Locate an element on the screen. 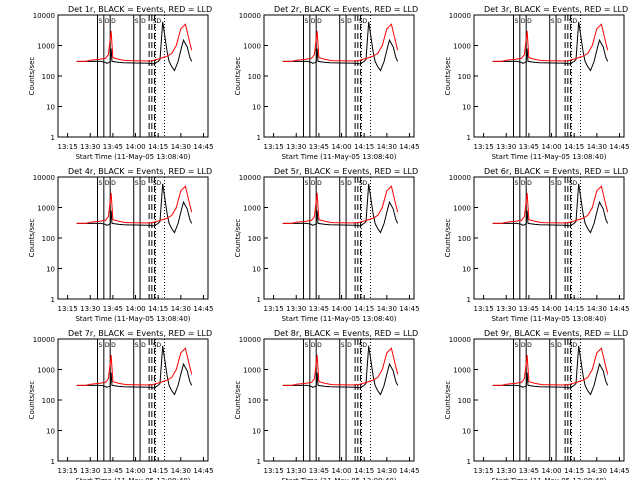  panel-title: Det 2r, BLACK = Events, RED = LLD is located at coordinates (346, 9).